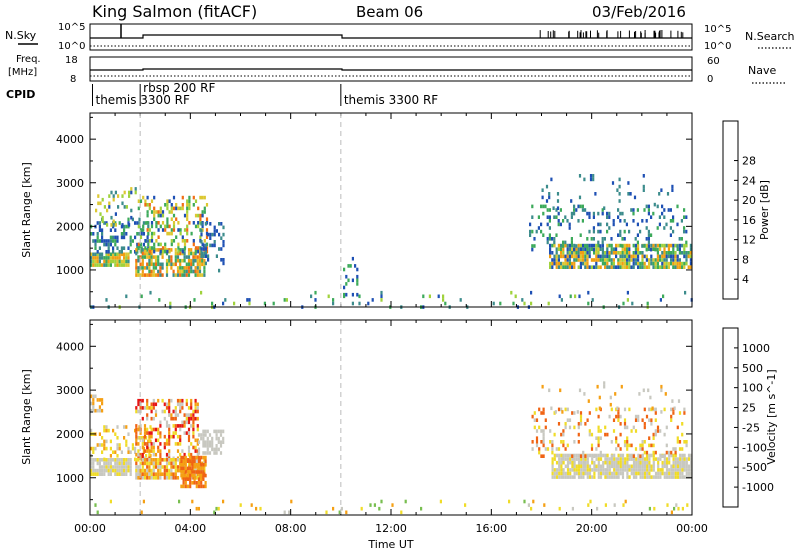  Describe the element at coordinates (749, 180) in the screenshot. I see `colorbar-tick-label: 24` at that location.